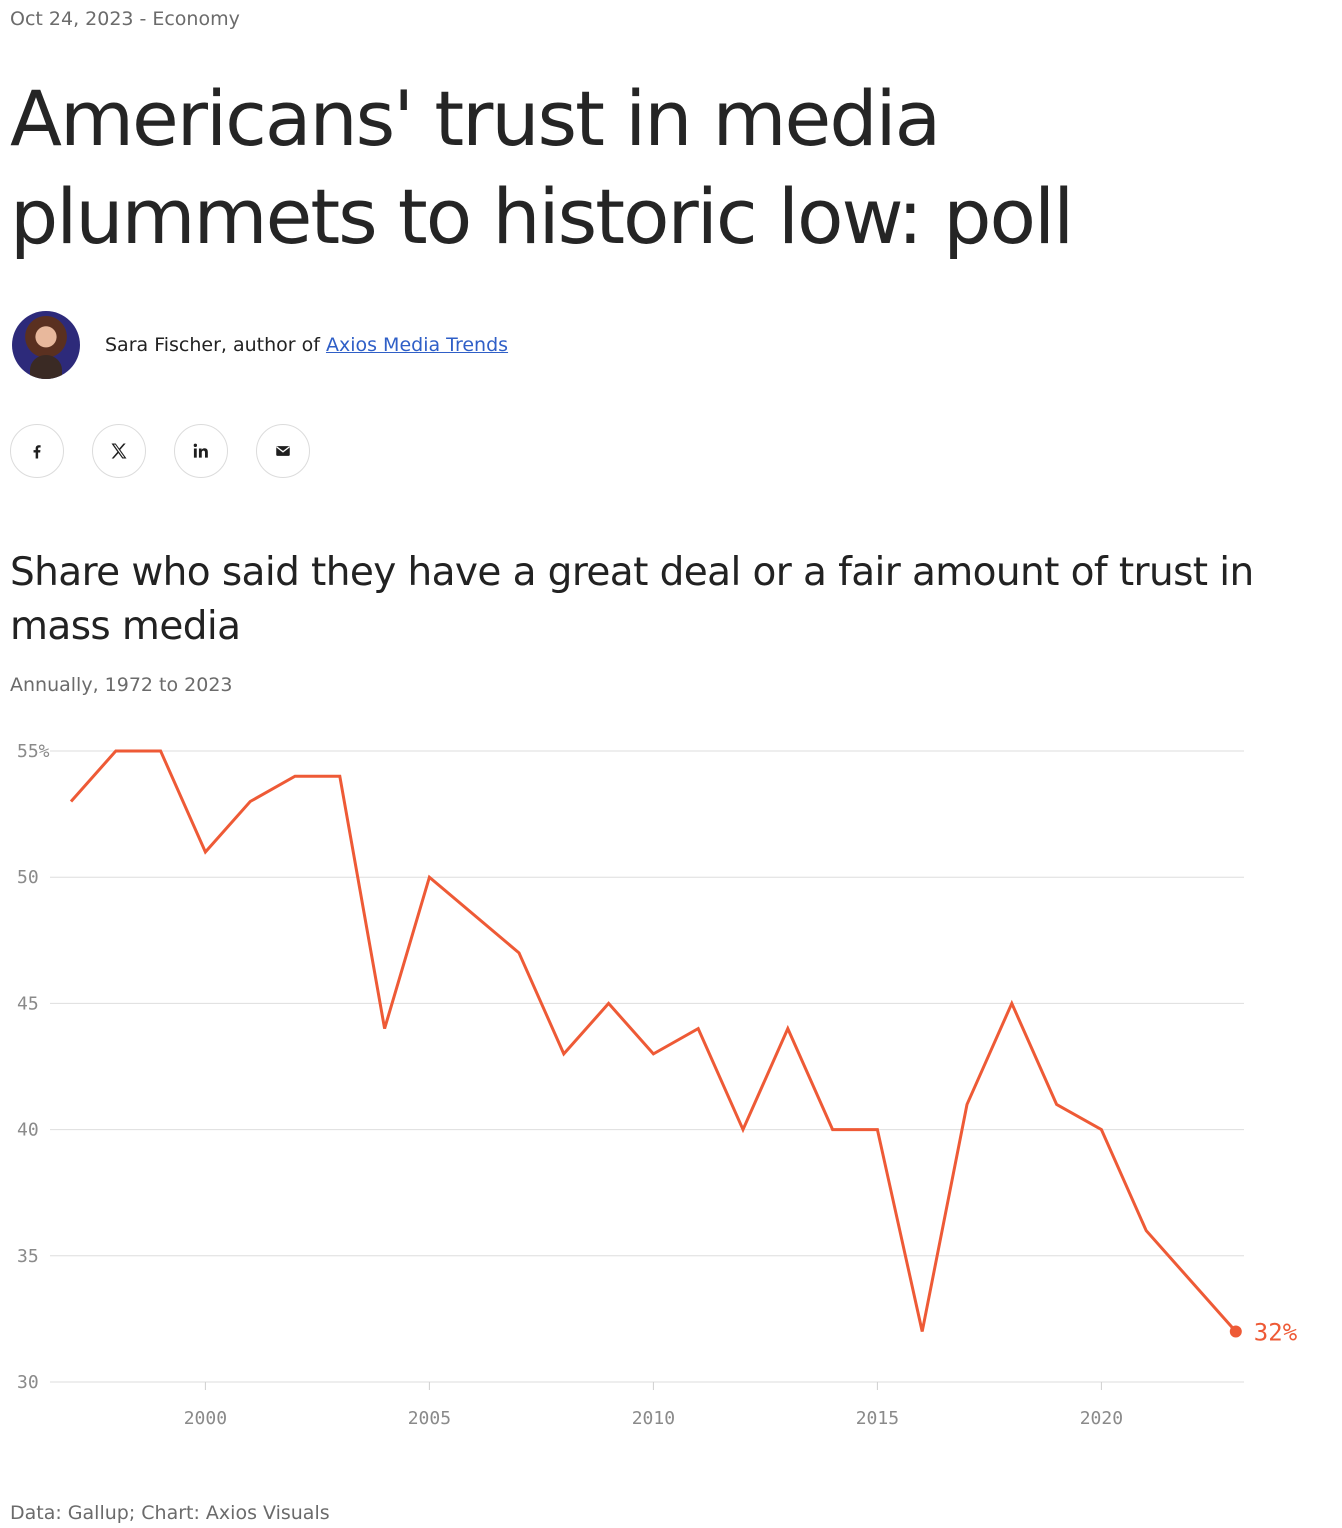 This screenshot has height=1528, width=1342. I want to click on x-tick-label: 2010, so click(653, 1418).